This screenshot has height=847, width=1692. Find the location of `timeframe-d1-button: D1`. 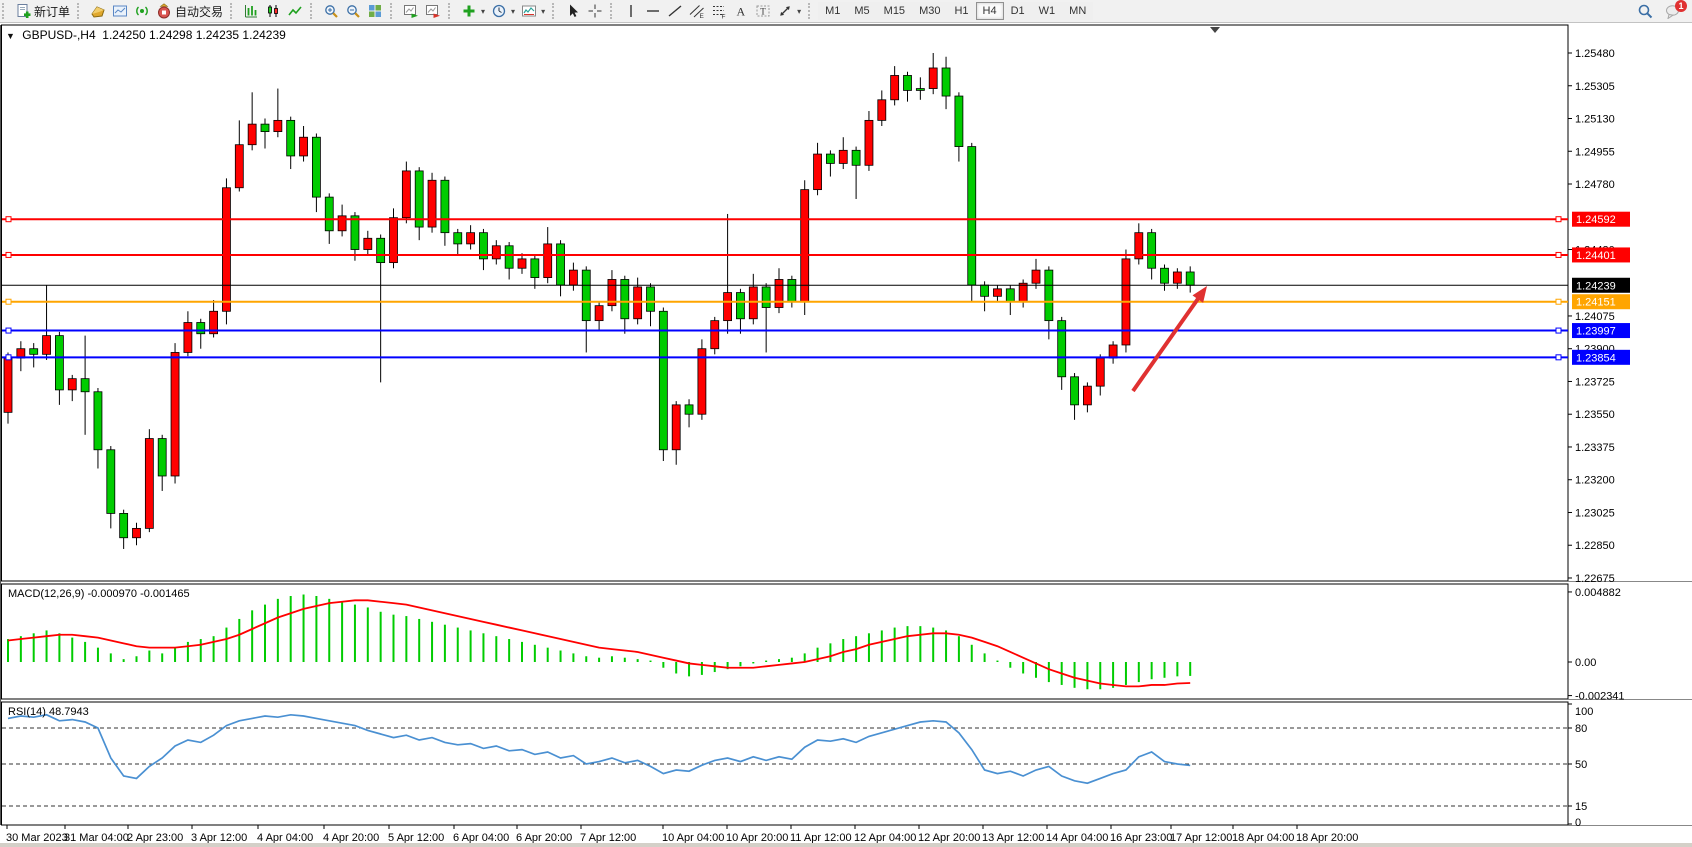

timeframe-d1-button: D1 is located at coordinates (1017, 11).